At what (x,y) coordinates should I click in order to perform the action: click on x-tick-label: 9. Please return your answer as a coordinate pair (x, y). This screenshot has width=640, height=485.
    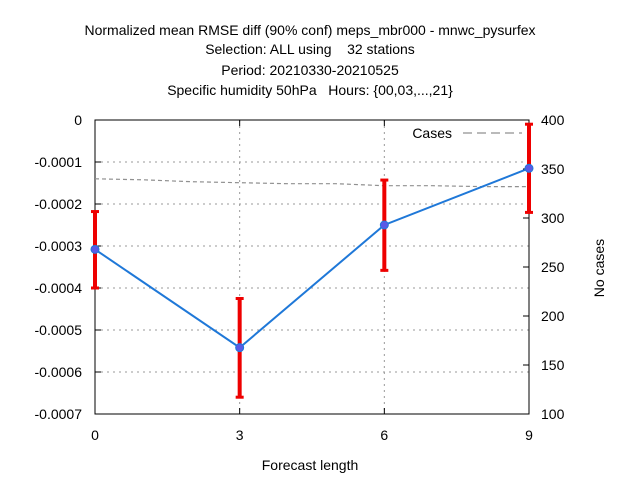
    Looking at the image, I should click on (529, 435).